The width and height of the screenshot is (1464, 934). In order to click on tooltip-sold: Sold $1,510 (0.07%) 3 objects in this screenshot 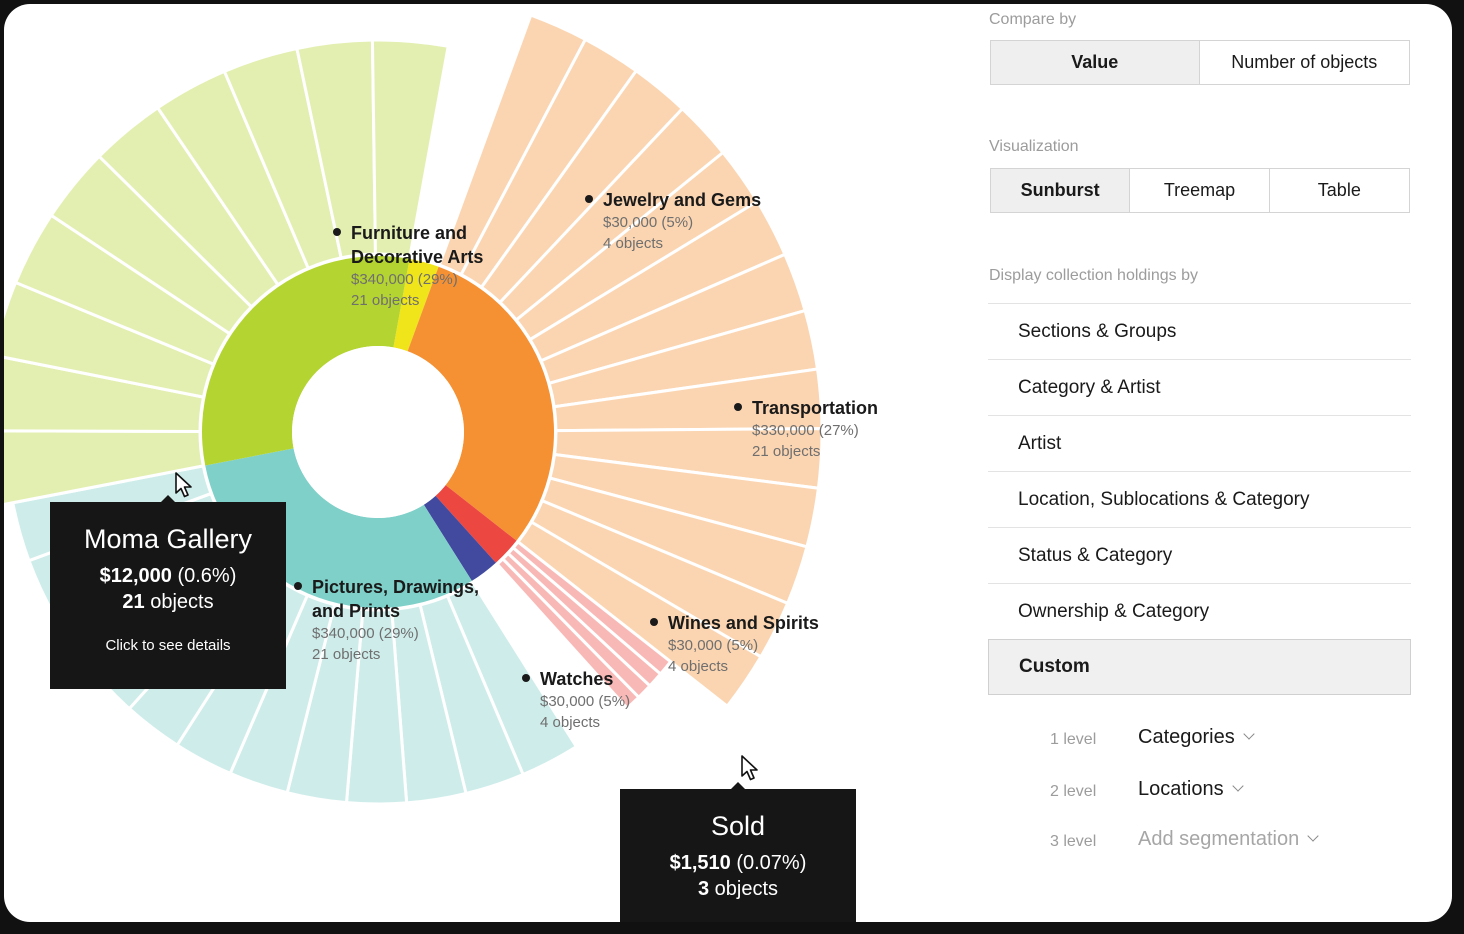, I will do `click(738, 852)`.